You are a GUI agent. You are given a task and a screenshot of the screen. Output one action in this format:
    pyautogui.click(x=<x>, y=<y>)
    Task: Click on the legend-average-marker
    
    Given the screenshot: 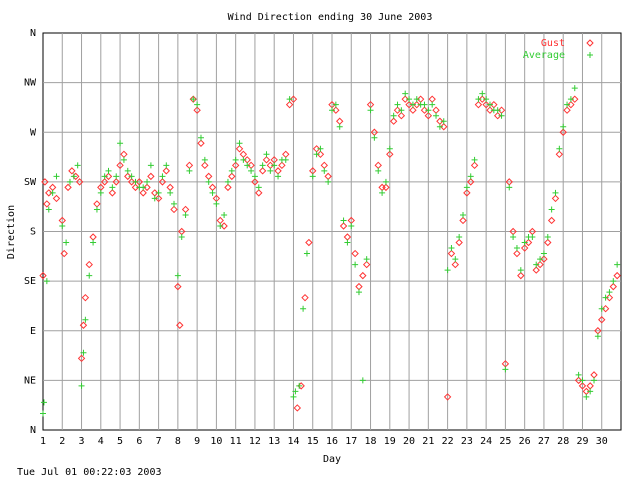 What is the action you would take?
    pyautogui.click(x=590, y=55)
    